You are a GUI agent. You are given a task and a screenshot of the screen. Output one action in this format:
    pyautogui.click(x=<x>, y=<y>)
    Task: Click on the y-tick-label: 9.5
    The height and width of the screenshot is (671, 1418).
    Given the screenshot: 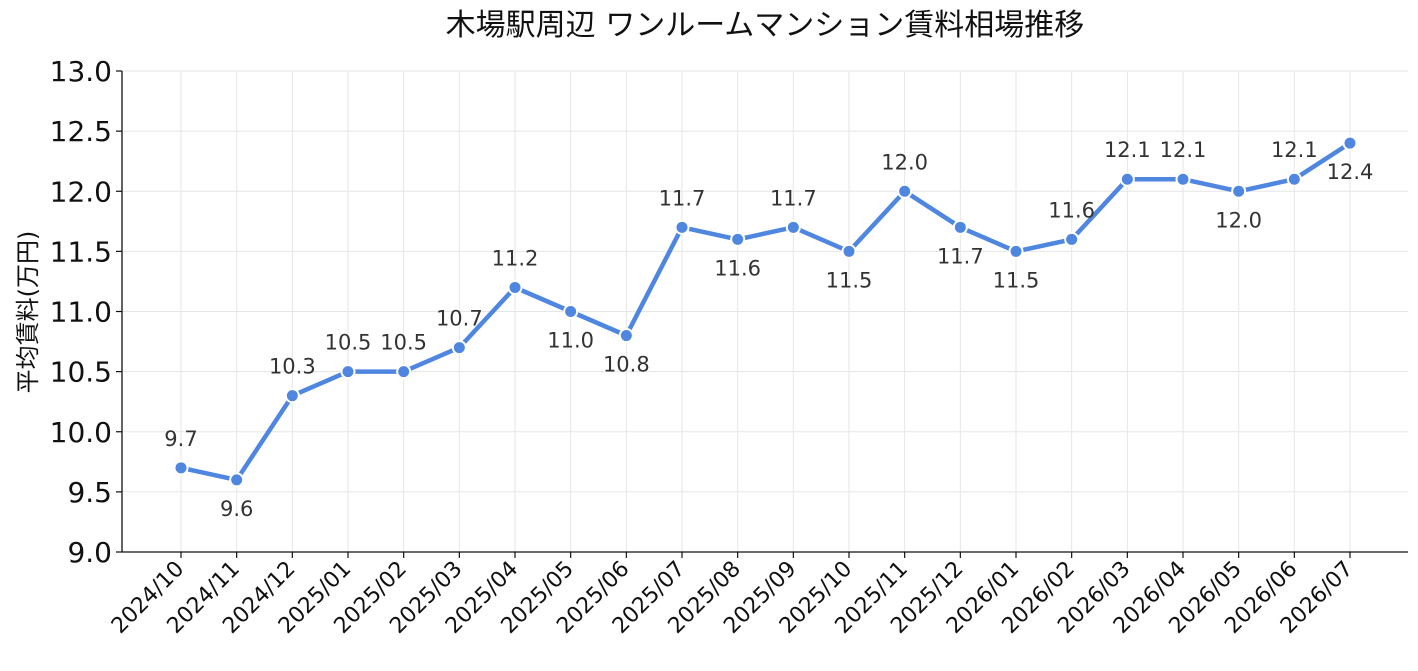 What is the action you would take?
    pyautogui.click(x=89, y=492)
    